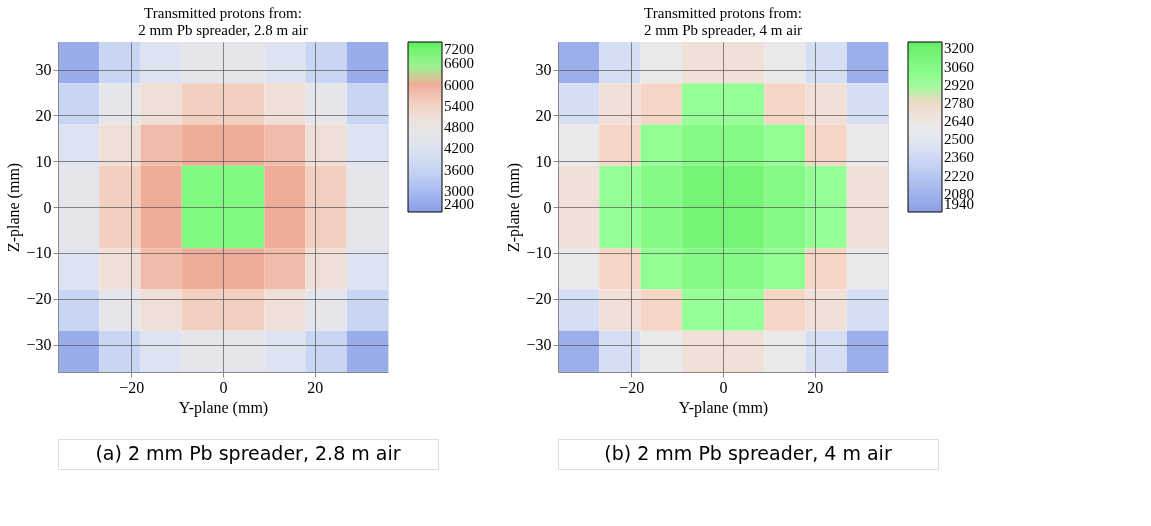  Describe the element at coordinates (748, 453) in the screenshot. I see `text: (b) 2 mm Pb spreader, 4 m air` at that location.